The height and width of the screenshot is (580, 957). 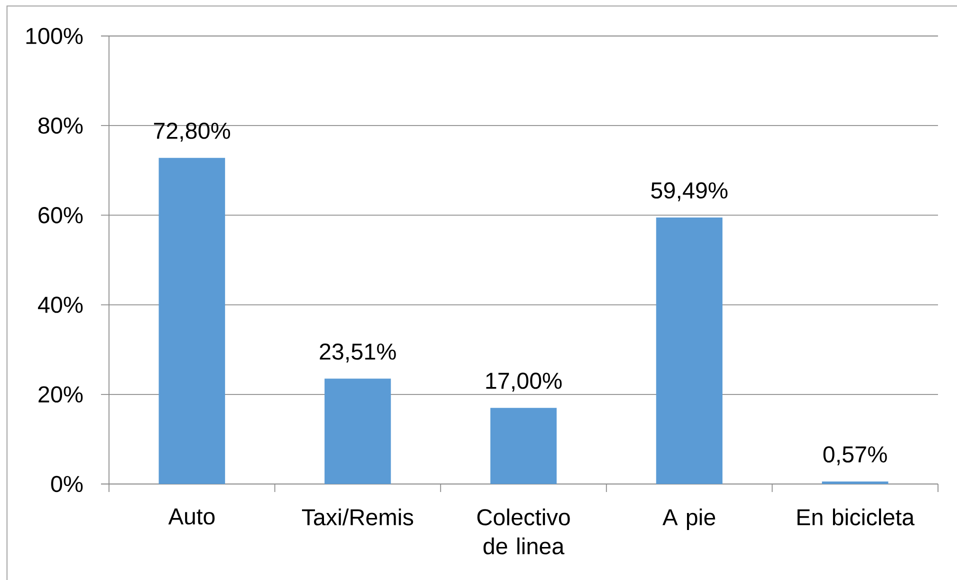 I want to click on y-tick-label: 20%, so click(x=60, y=394).